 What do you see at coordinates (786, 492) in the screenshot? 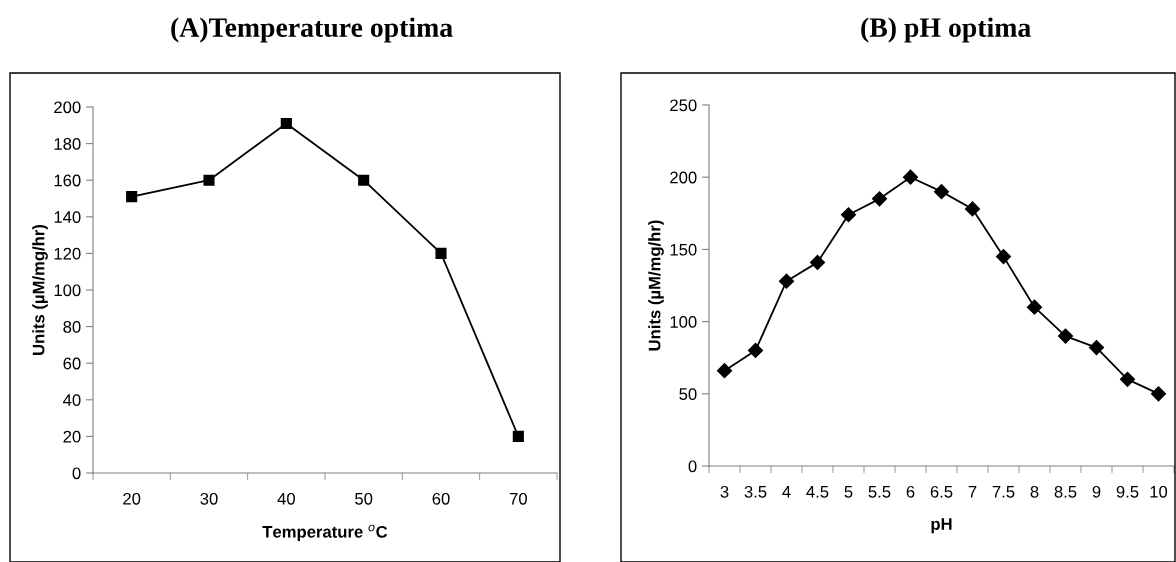
I see `x-tick-label: 4` at bounding box center [786, 492].